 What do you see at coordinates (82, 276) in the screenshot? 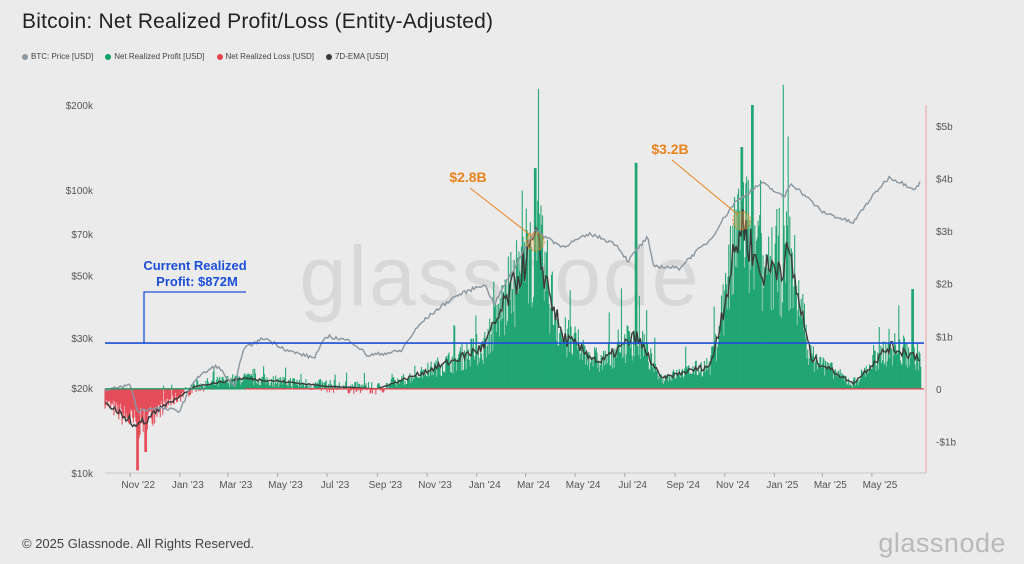
I see `left-tick-label: $50k` at bounding box center [82, 276].